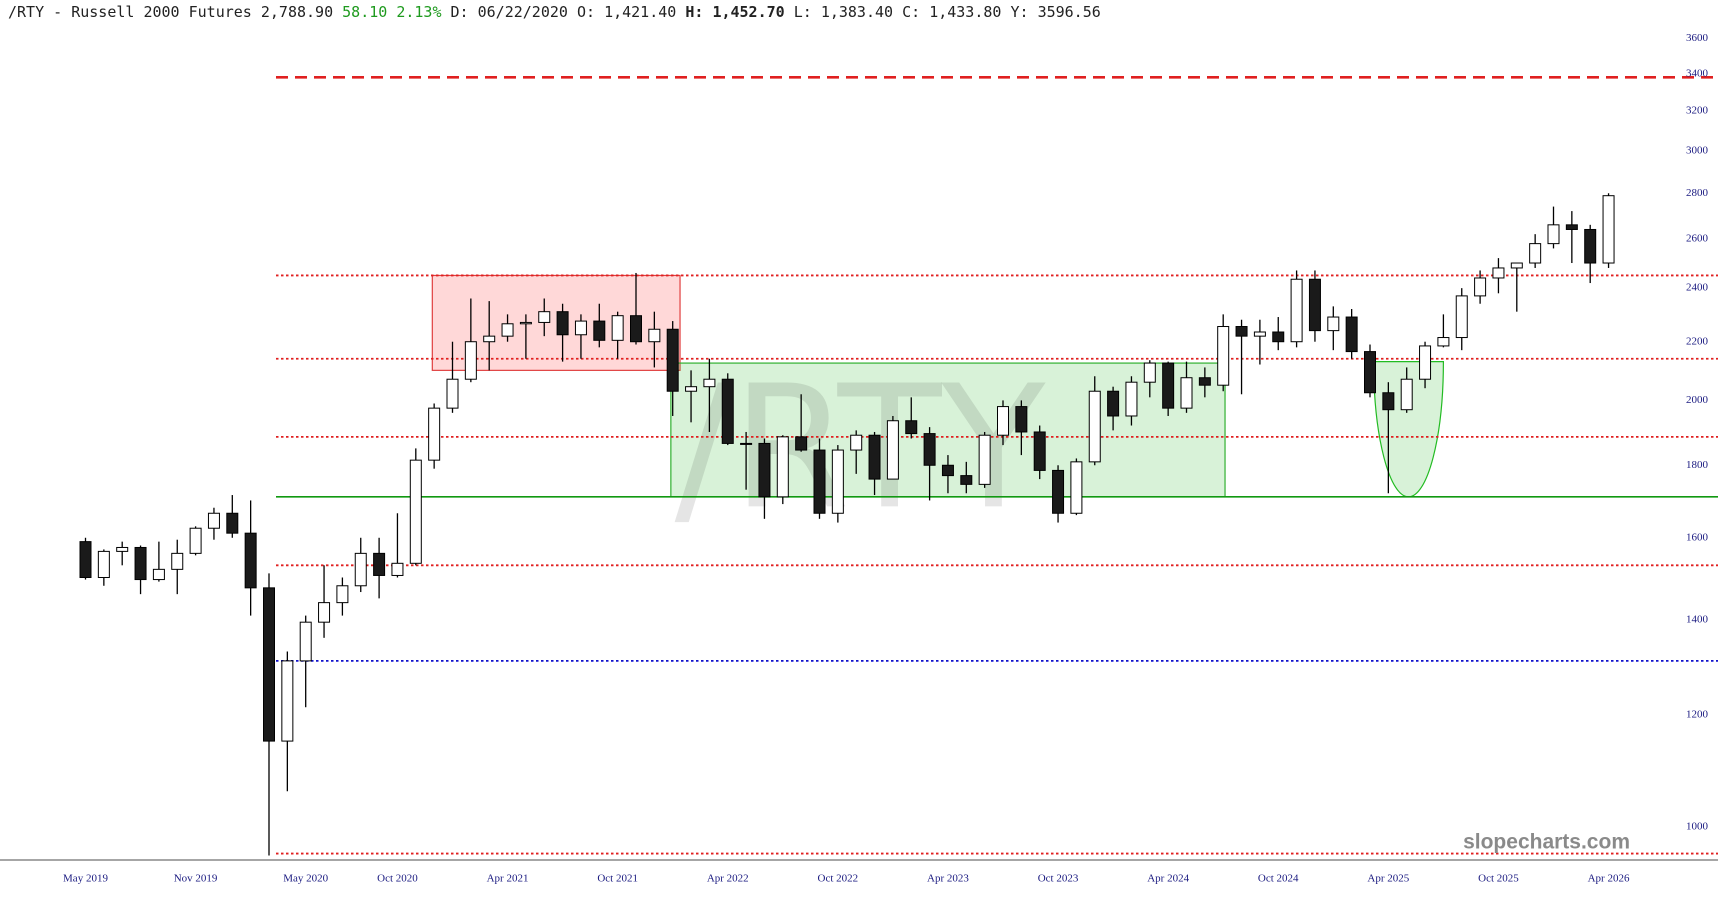 This screenshot has height=900, width=1718. I want to click on y-tick-label: 2600, so click(1697, 238).